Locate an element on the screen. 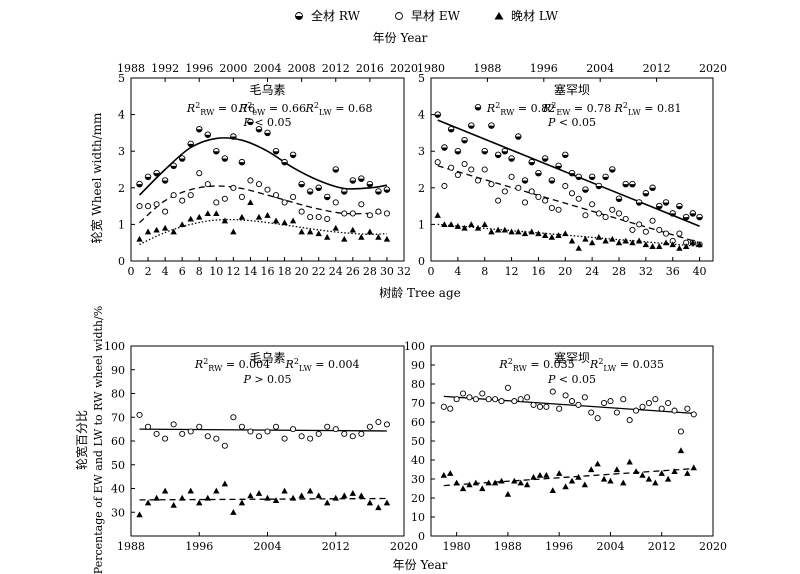 Image resolution: width=800 pixels, height=574 pixels. y-tick-label: 40 is located at coordinates (118, 489).